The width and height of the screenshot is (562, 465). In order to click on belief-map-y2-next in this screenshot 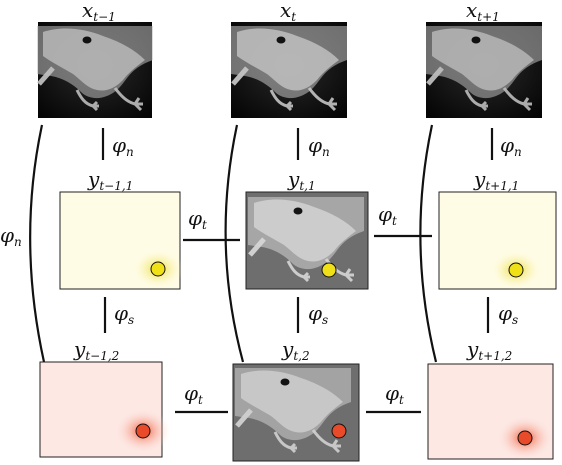, I will do `click(490, 412)`.